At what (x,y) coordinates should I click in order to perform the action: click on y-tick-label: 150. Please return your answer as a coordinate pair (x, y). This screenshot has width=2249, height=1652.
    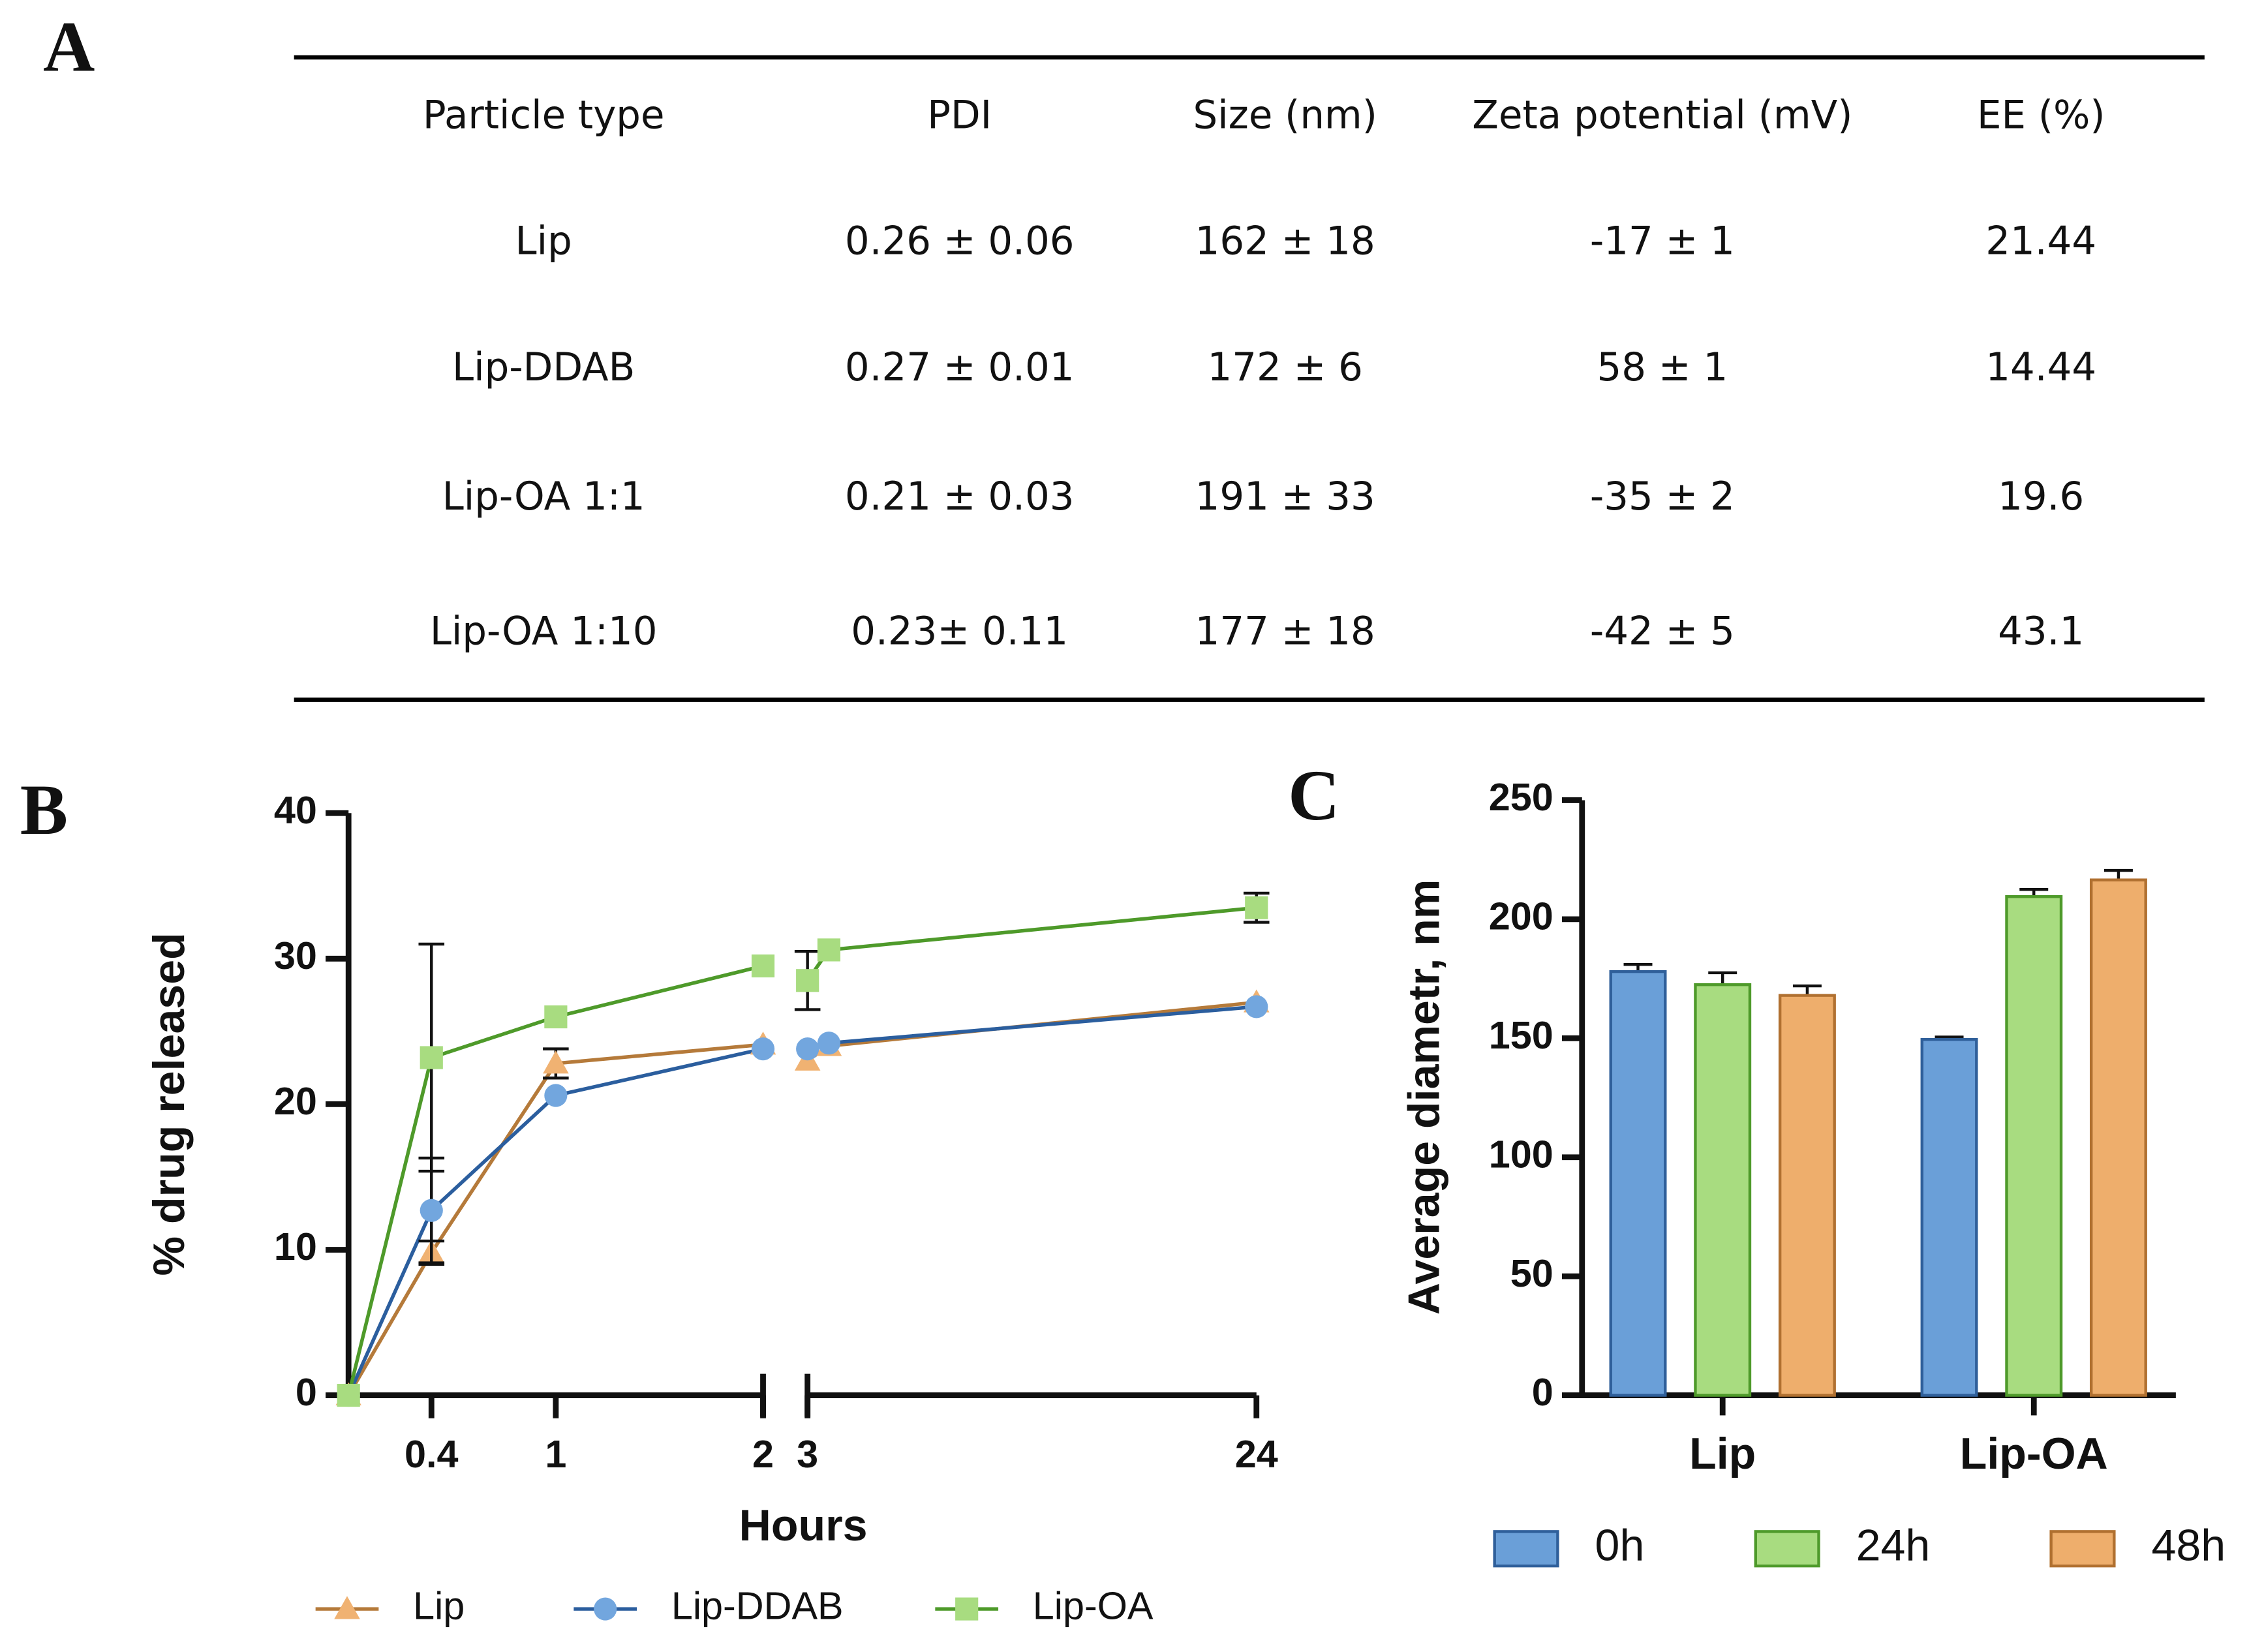
    Looking at the image, I should click on (1521, 1035).